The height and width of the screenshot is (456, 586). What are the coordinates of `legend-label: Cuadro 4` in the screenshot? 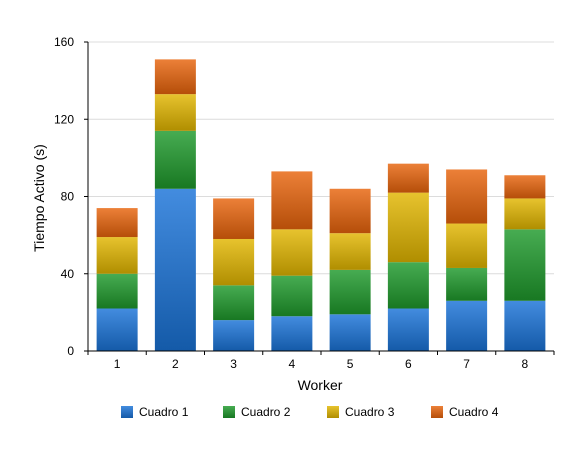 It's located at (474, 412).